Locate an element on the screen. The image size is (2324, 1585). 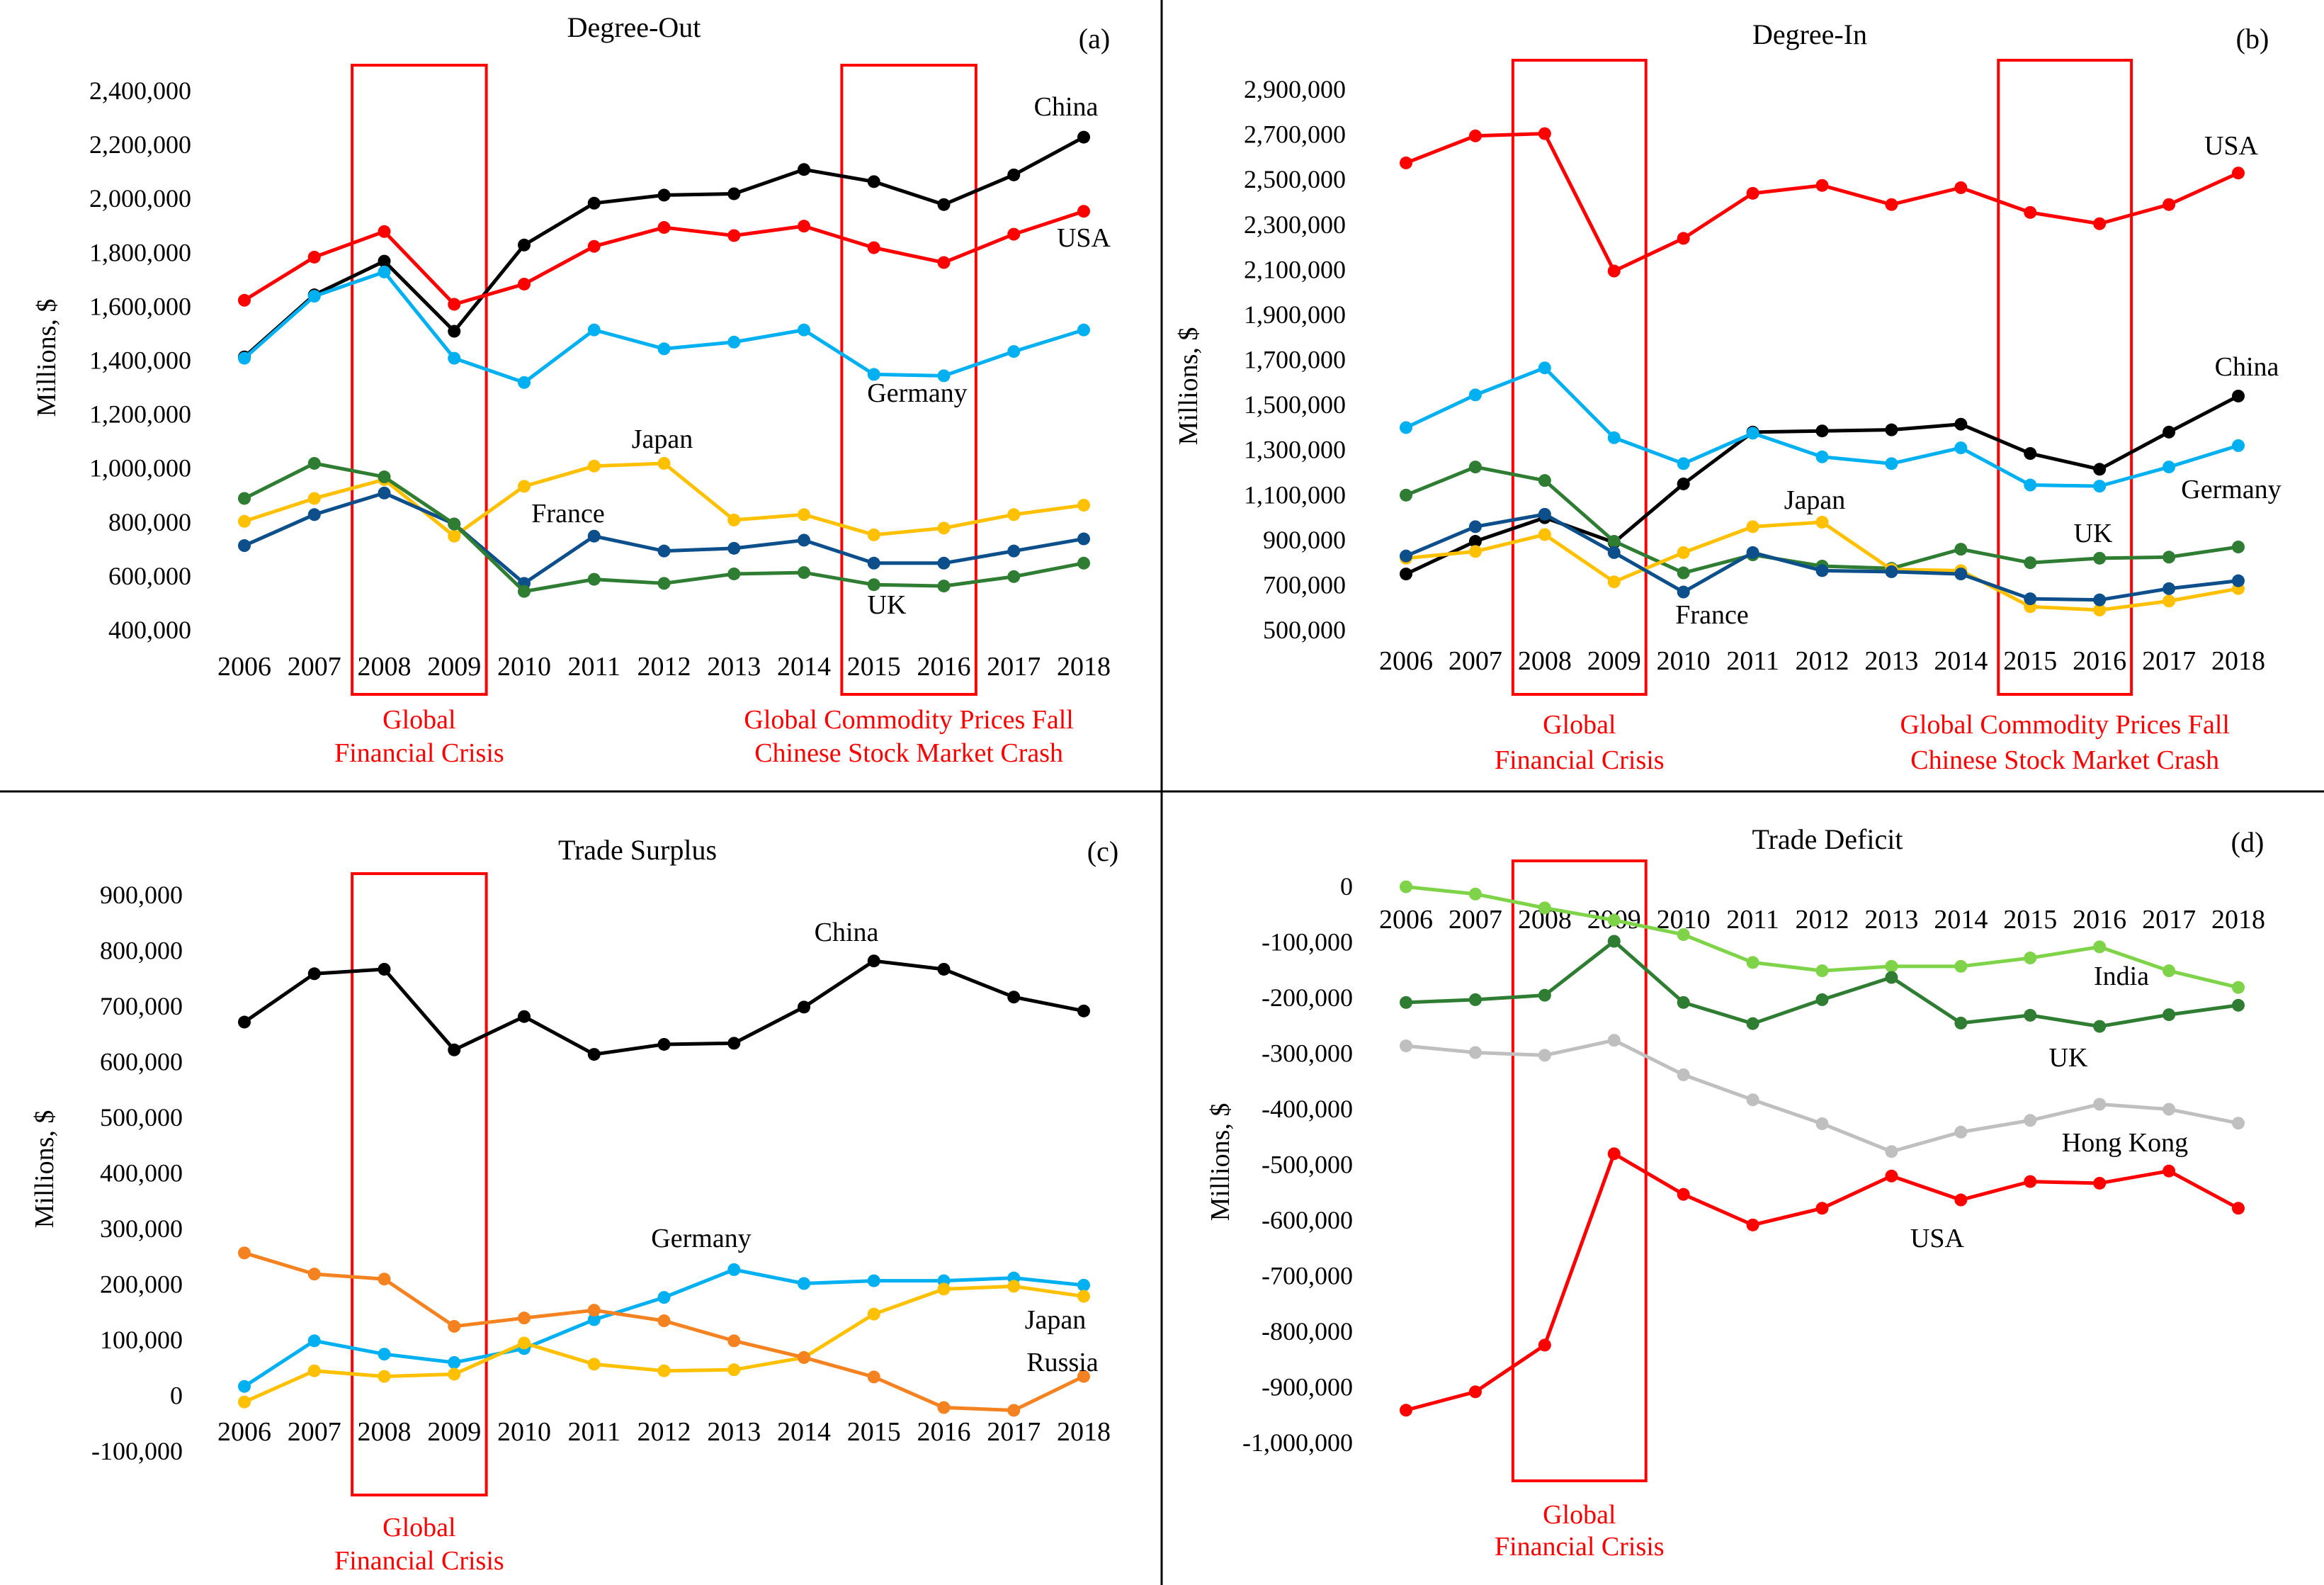
y-tick-label: -500,000 is located at coordinates (1307, 1165).